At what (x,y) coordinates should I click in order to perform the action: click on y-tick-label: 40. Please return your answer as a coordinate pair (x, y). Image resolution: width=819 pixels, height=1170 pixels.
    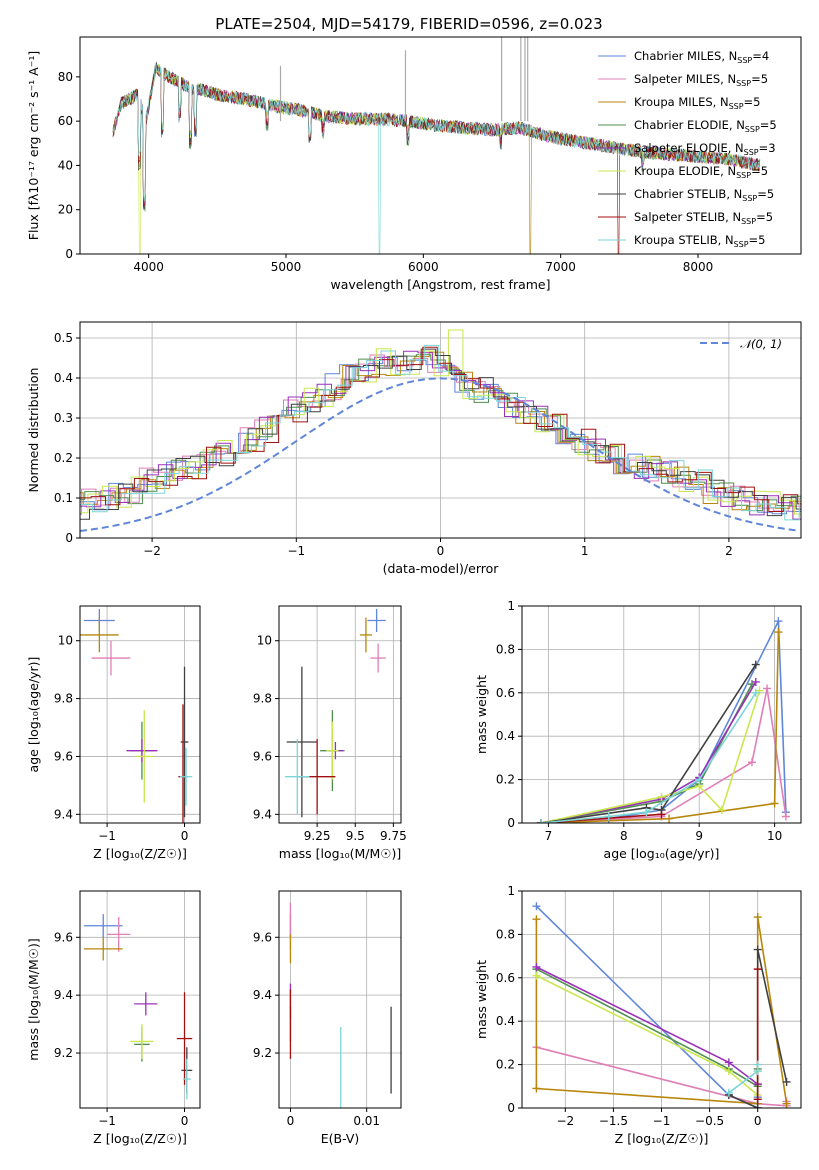
    Looking at the image, I should click on (65, 165).